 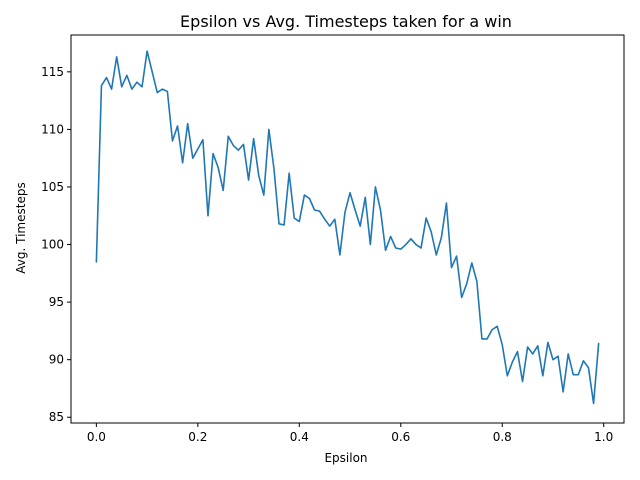 I want to click on x-tick-label: 0.2, so click(x=197, y=437).